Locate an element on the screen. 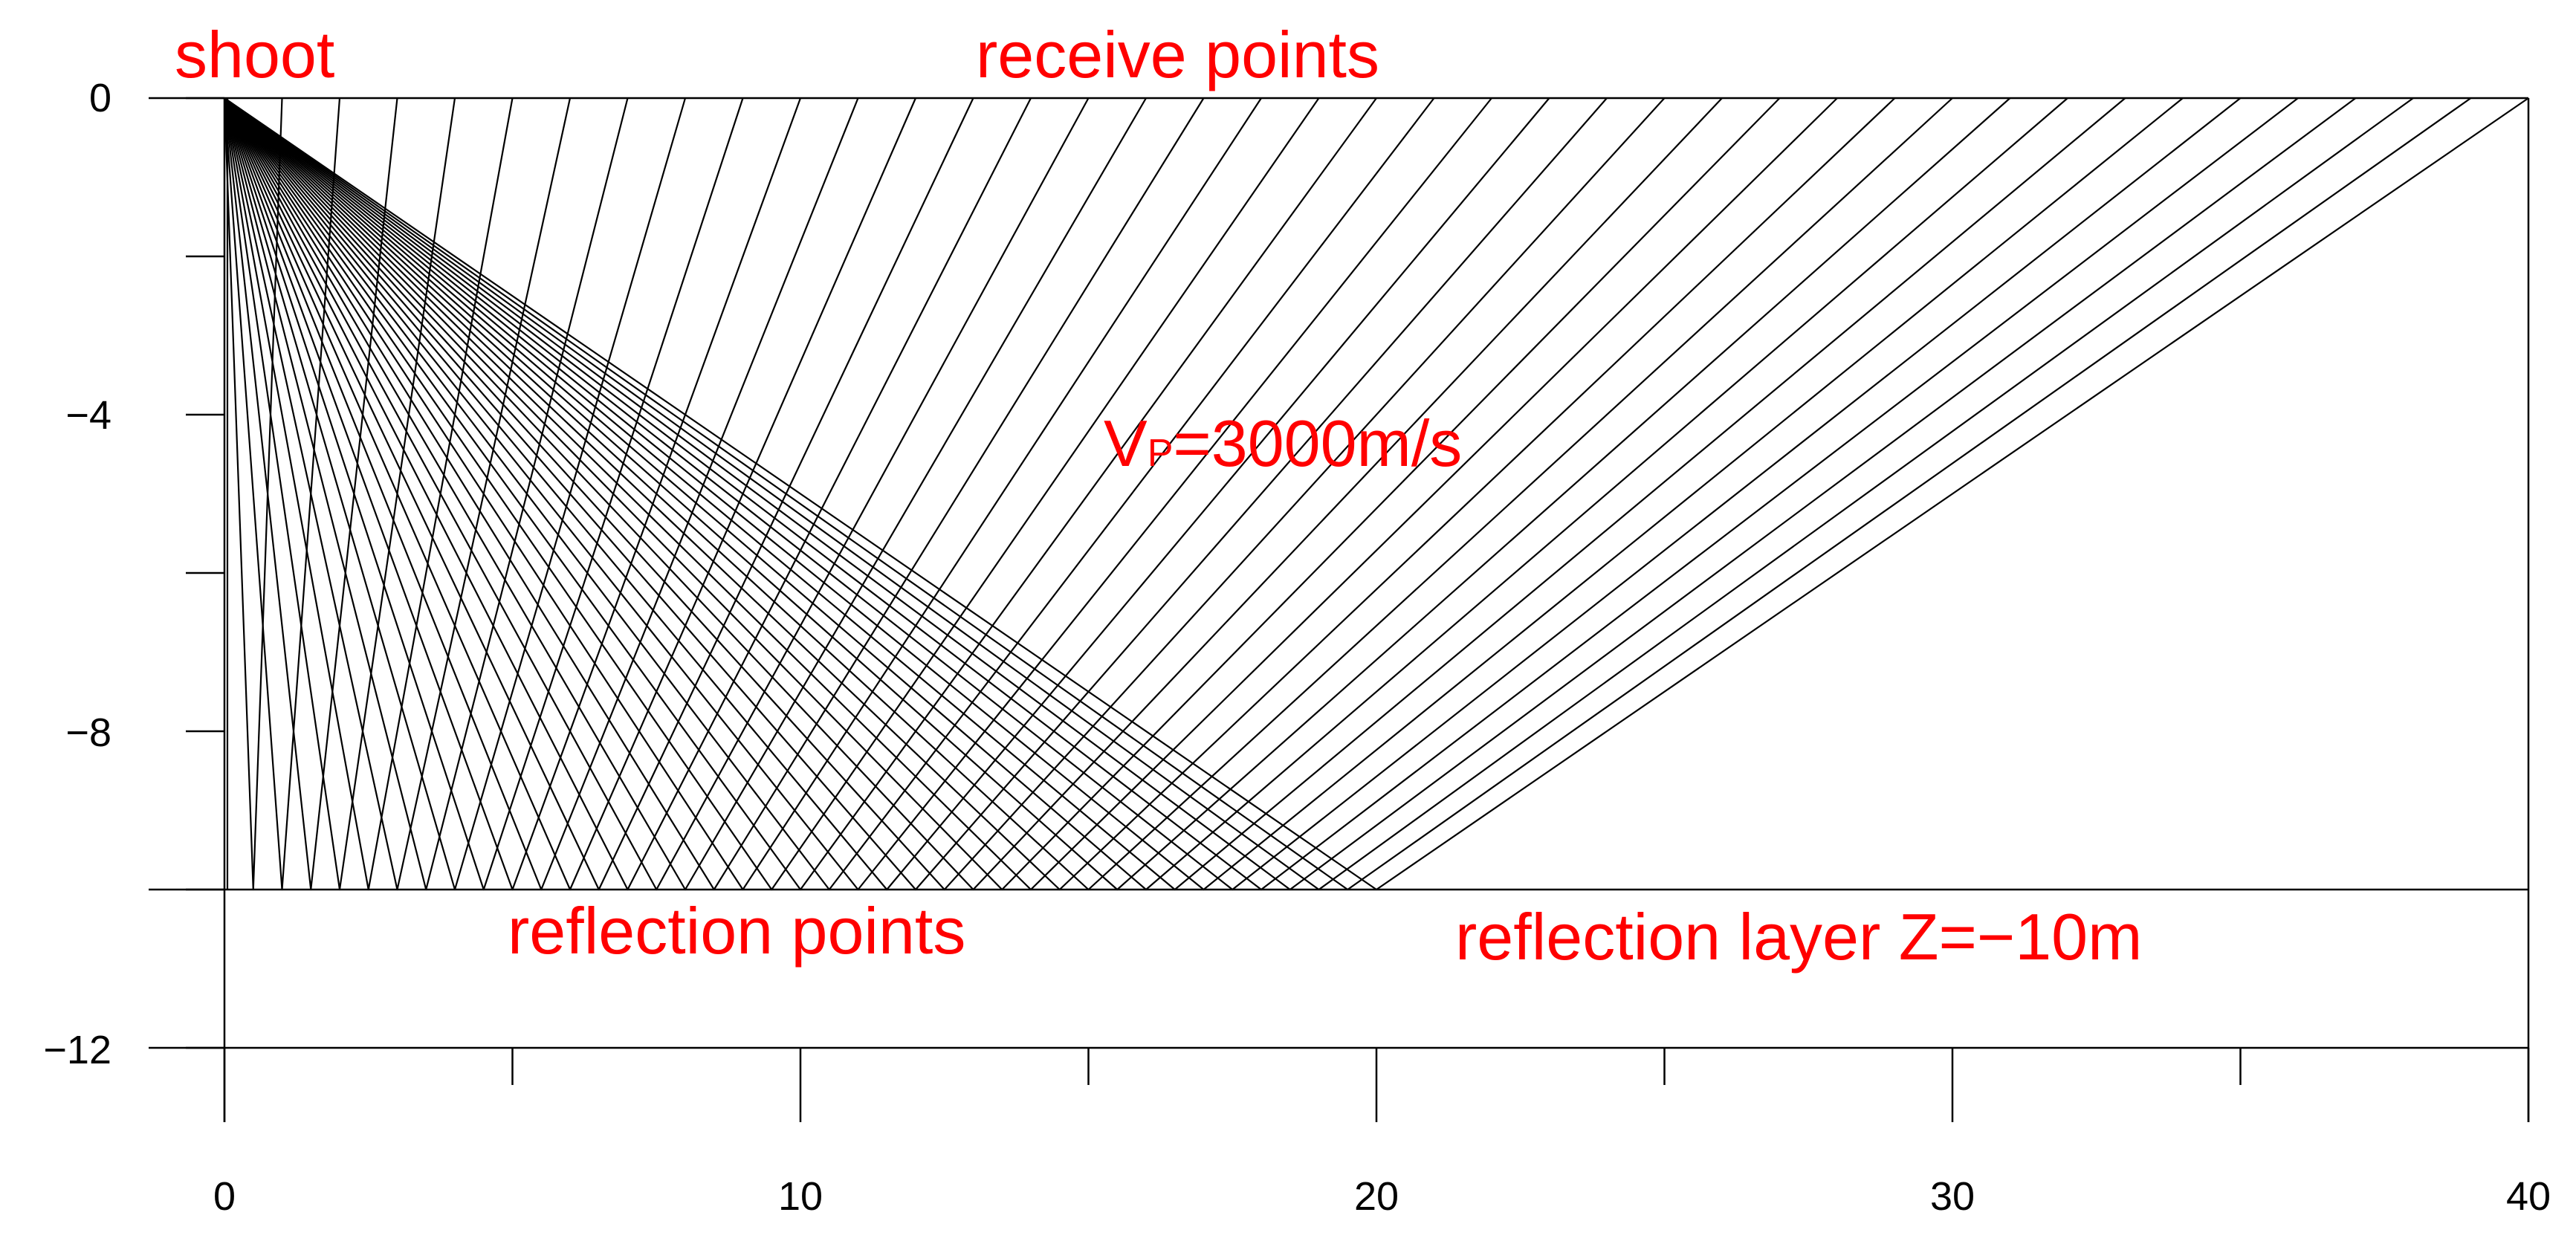 This screenshot has height=1247, width=2576. velocity-value: =3000m/s is located at coordinates (1318, 443).